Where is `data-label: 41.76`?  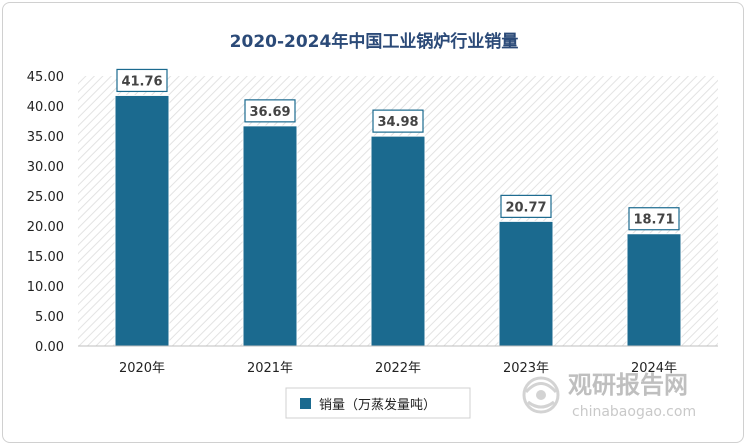 data-label: 41.76 is located at coordinates (141, 81).